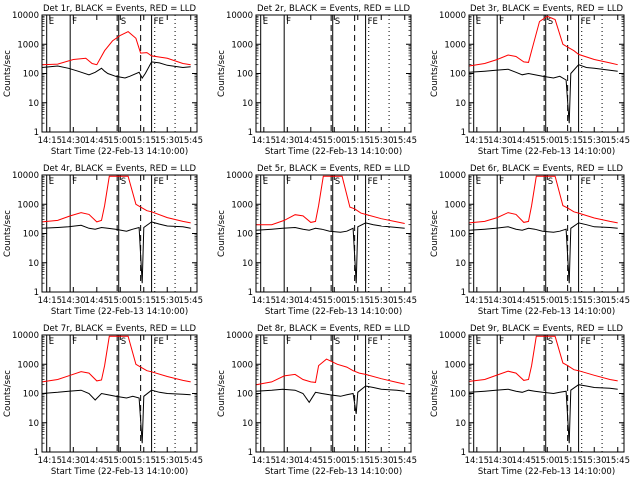 The image size is (640, 480). What do you see at coordinates (381, 461) in the screenshot?
I see `x-tick-label: 15:30` at bounding box center [381, 461].